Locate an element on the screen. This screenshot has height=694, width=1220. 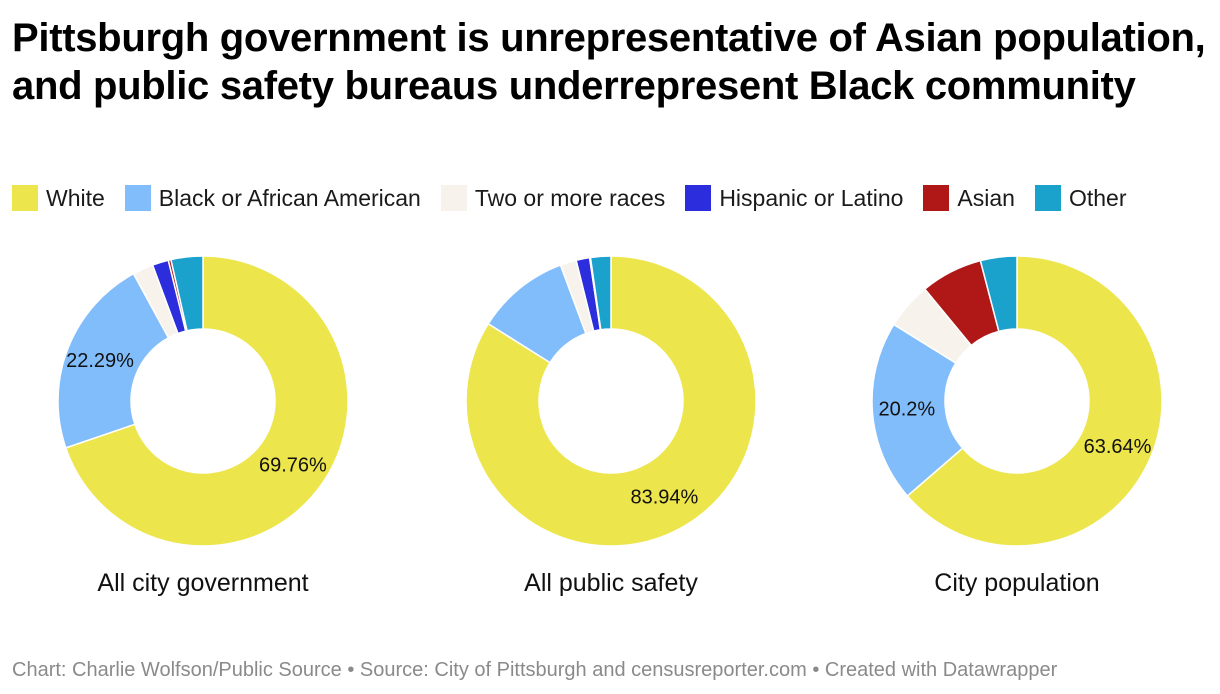
donut-chart: 63.64% 20.2% City population is located at coordinates (1017, 426).